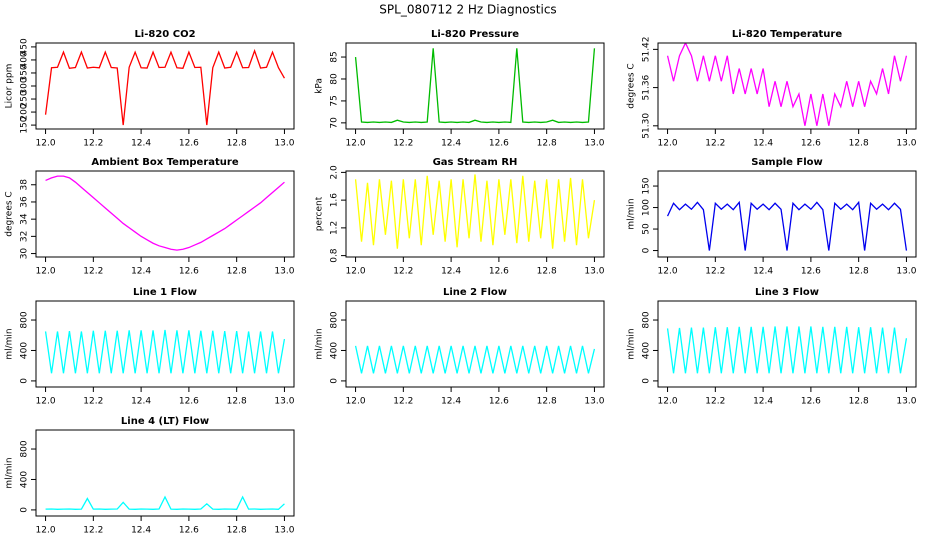  Describe the element at coordinates (647, 207) in the screenshot. I see `y-tick-label: 100` at that location.